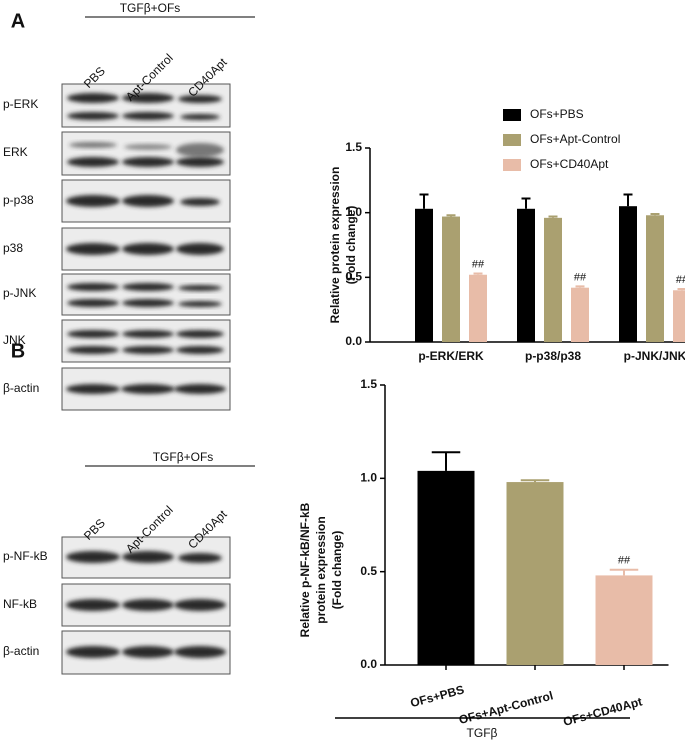 Image resolution: width=685 pixels, height=744 pixels. Describe the element at coordinates (603, 711) in the screenshot. I see `x-tick-label: OFs+CD40Apt` at that location.